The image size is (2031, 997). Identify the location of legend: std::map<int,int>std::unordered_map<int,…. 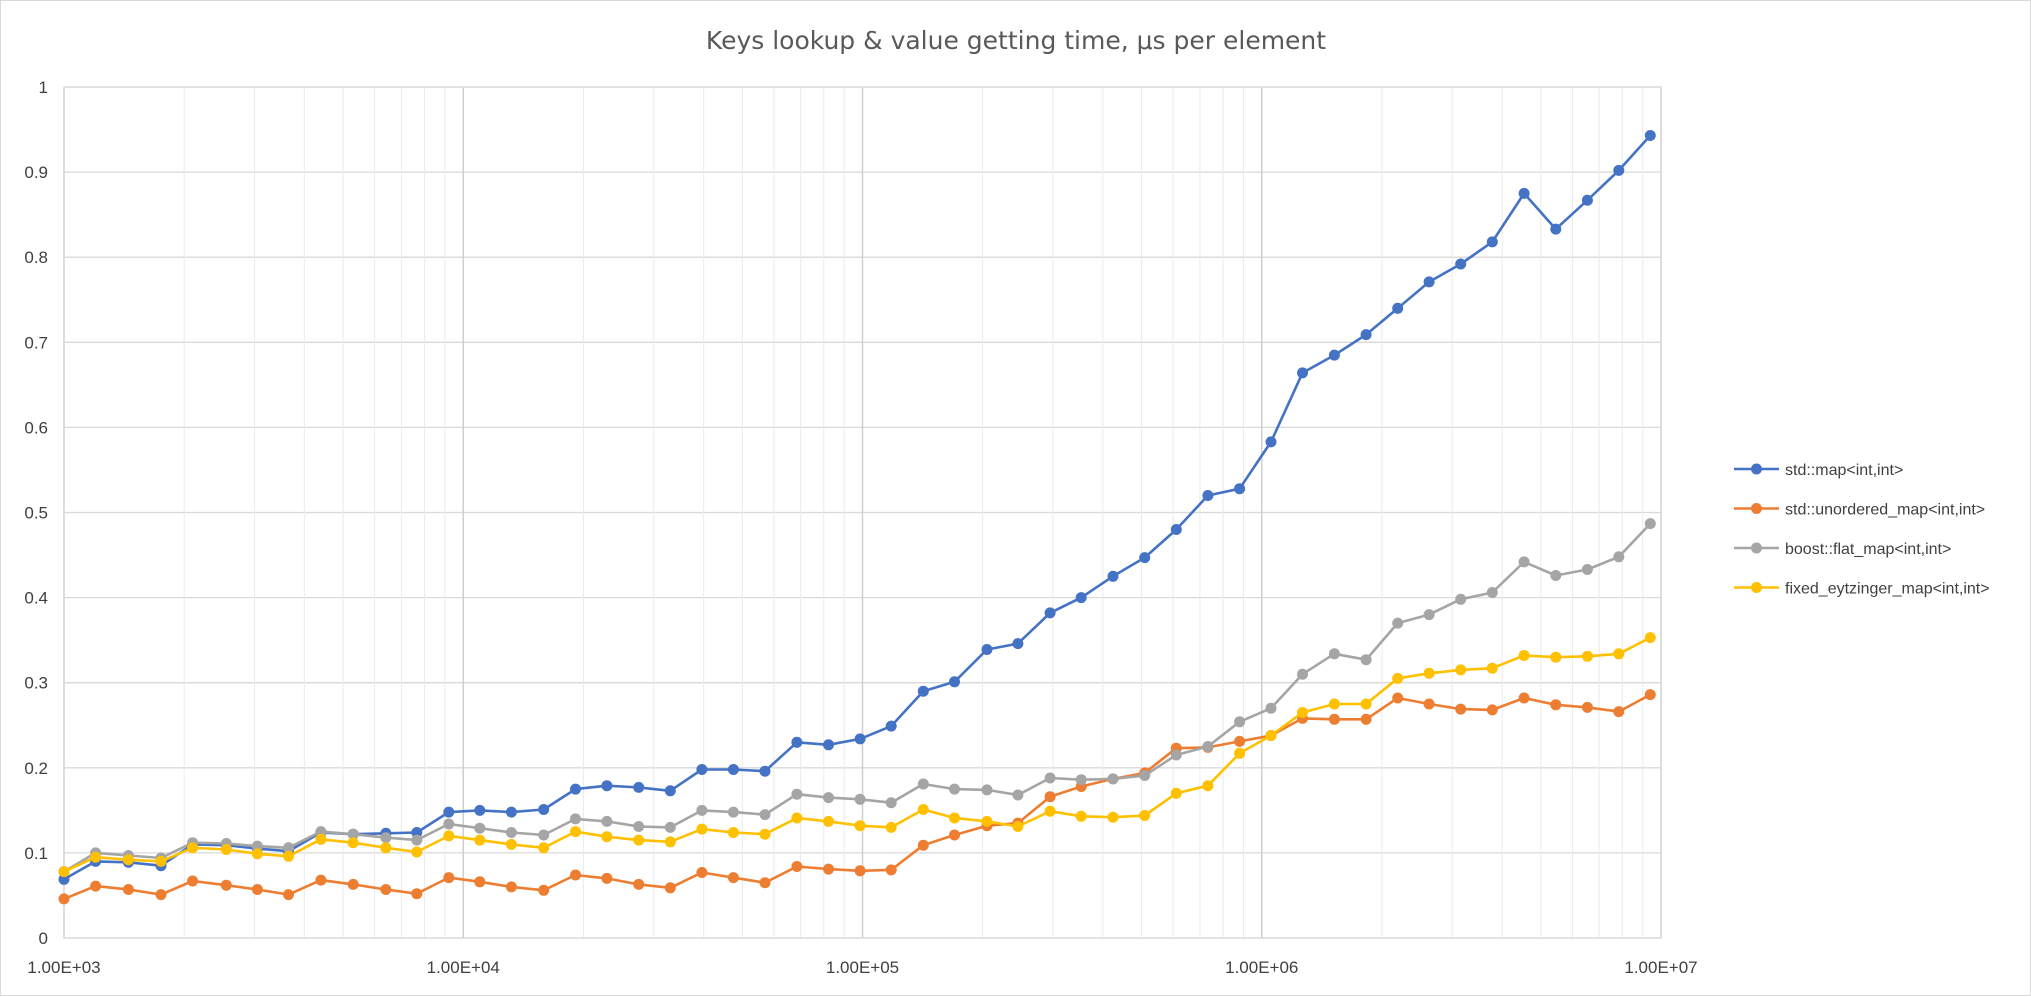
(1862, 530).